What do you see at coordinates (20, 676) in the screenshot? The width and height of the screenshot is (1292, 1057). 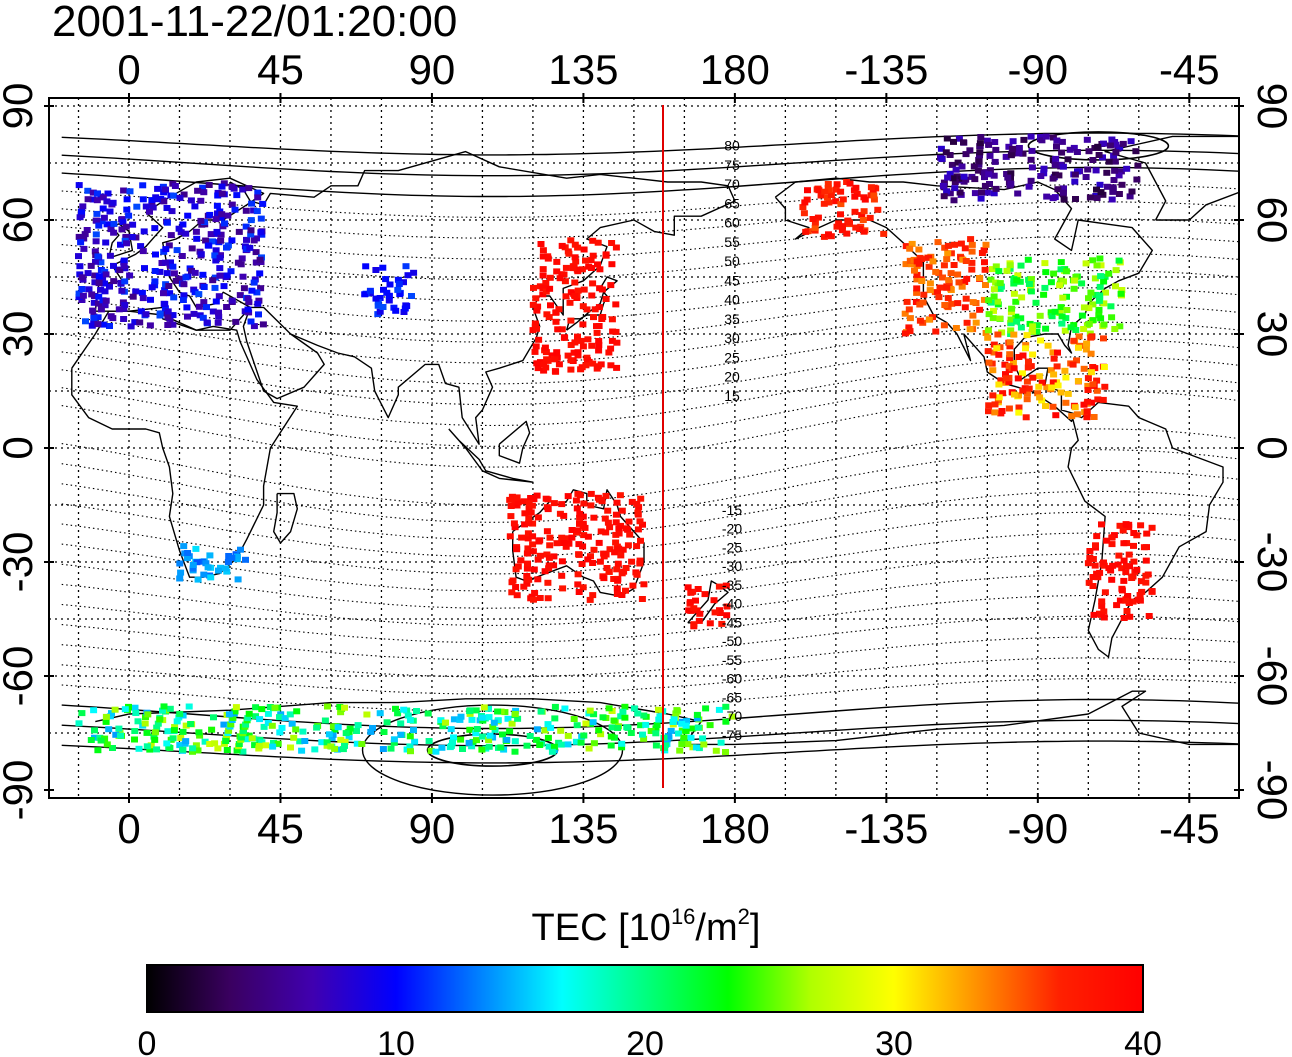 I see `lat-tick-label-left: -60` at bounding box center [20, 676].